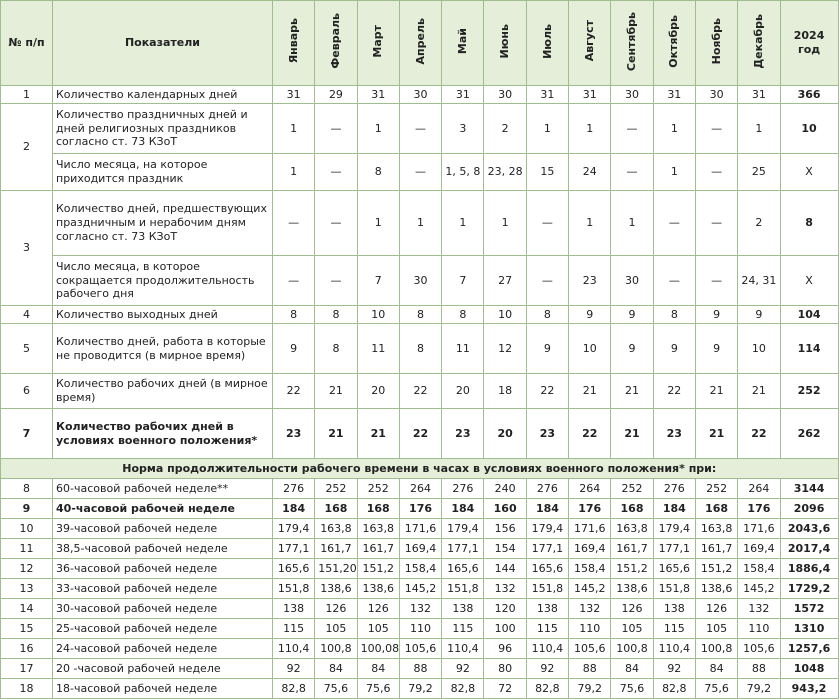  I want to click on cell-value: 138, so click(547, 608).